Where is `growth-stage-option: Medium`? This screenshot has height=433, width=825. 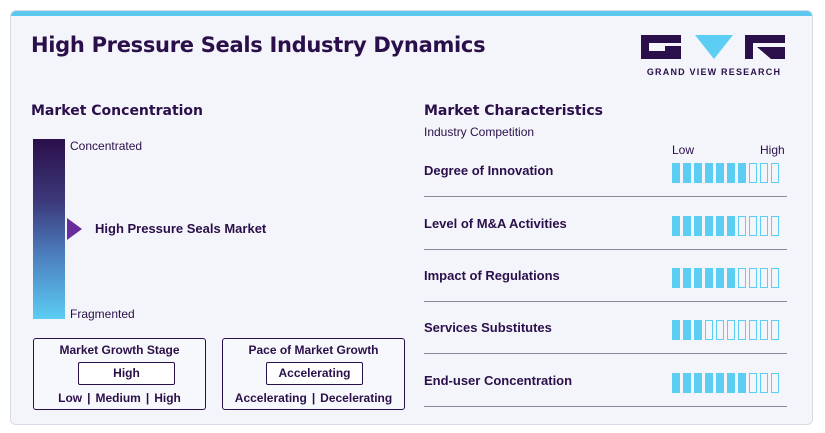 growth-stage-option: Medium is located at coordinates (118, 398).